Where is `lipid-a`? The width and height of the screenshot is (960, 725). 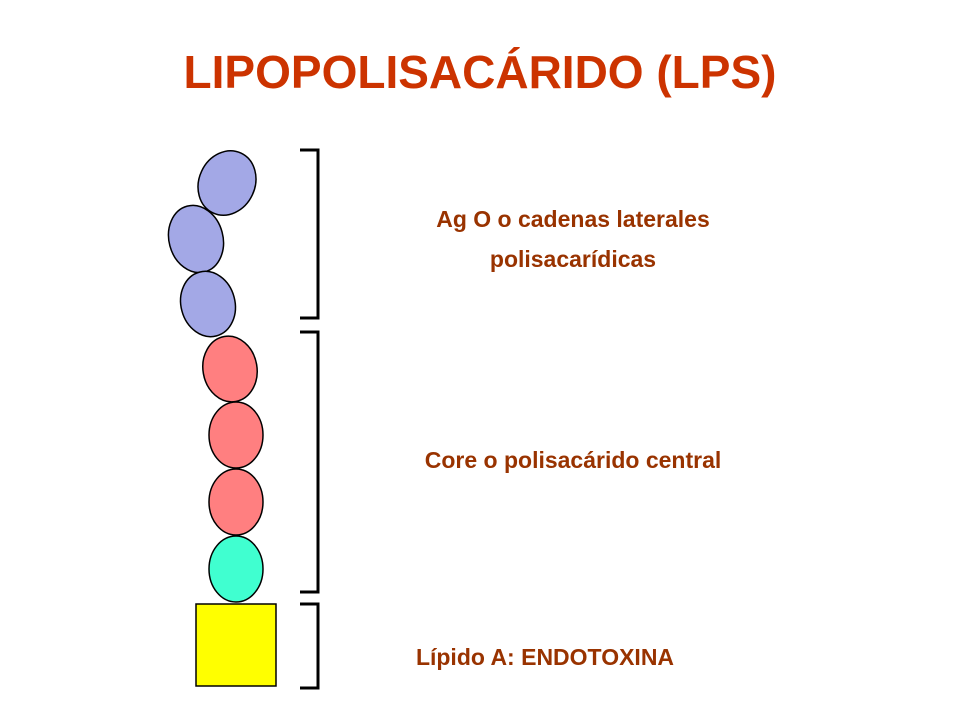 lipid-a is located at coordinates (236, 645).